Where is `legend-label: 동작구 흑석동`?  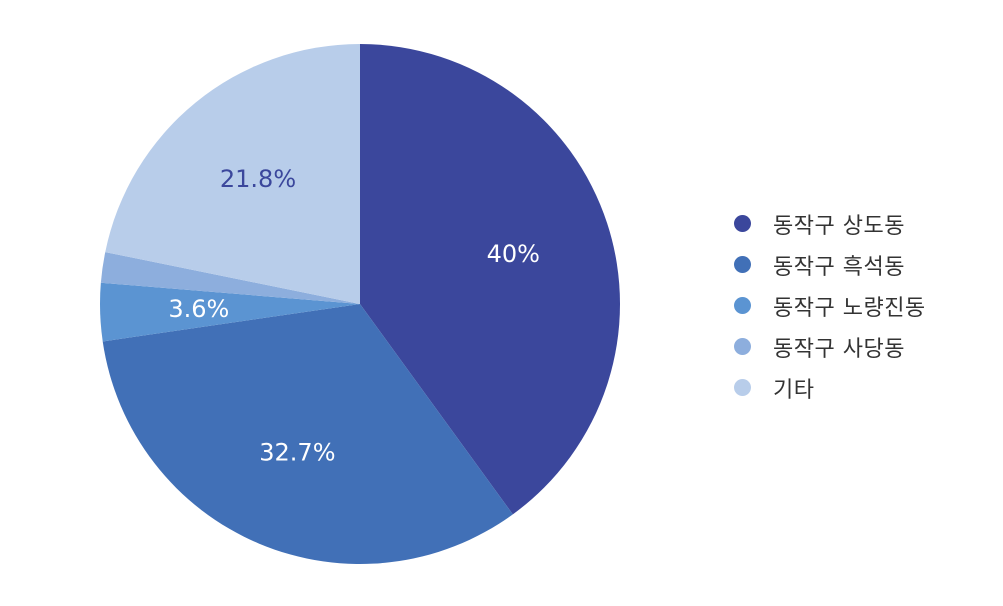 legend-label: 동작구 흑석동 is located at coordinates (839, 267).